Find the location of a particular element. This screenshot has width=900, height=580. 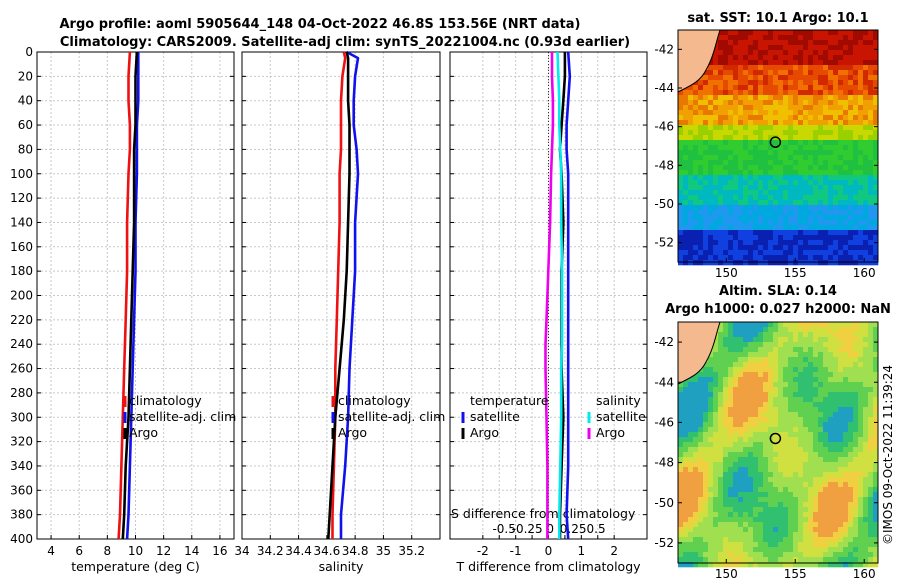

y-tick-label: 100 is located at coordinates (21, 174).